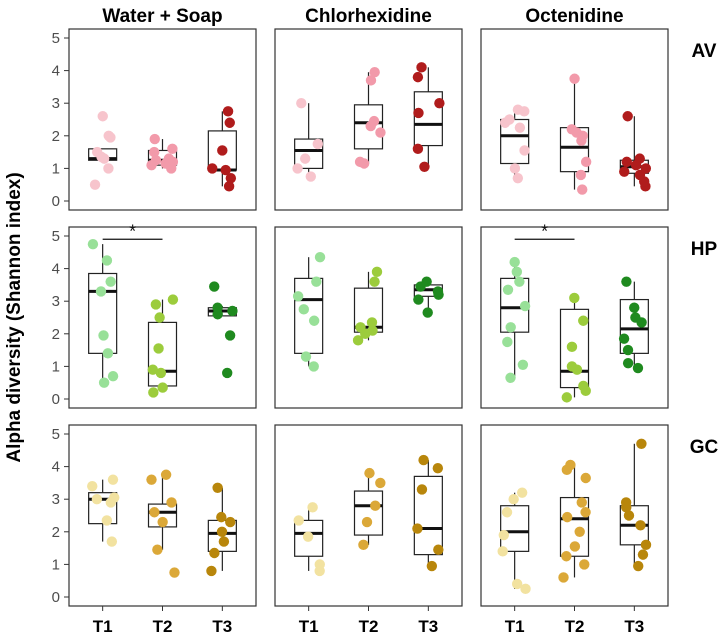 The image size is (728, 644). What do you see at coordinates (574, 16) in the screenshot?
I see `column-header: Octenidine` at bounding box center [574, 16].